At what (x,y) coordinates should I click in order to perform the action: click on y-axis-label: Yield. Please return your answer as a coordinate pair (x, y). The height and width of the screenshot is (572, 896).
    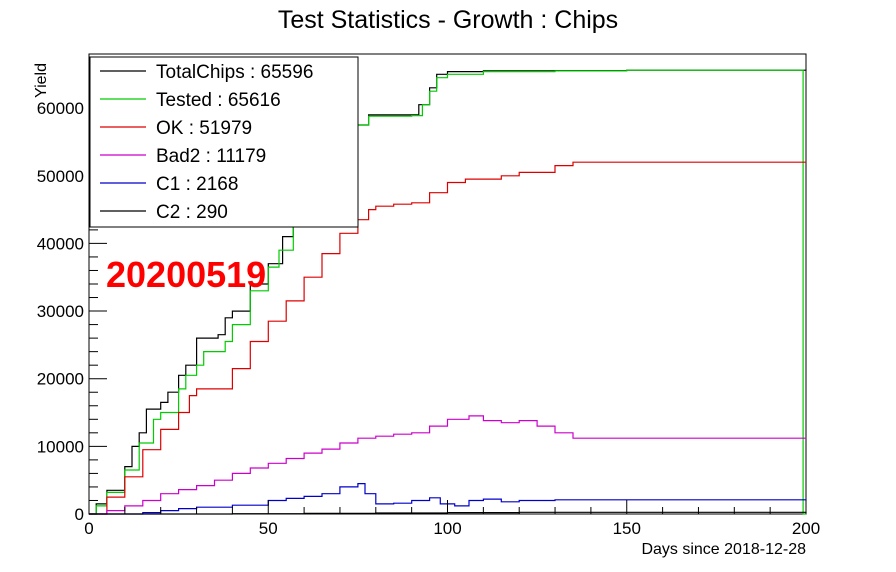
    Looking at the image, I should click on (41, 80).